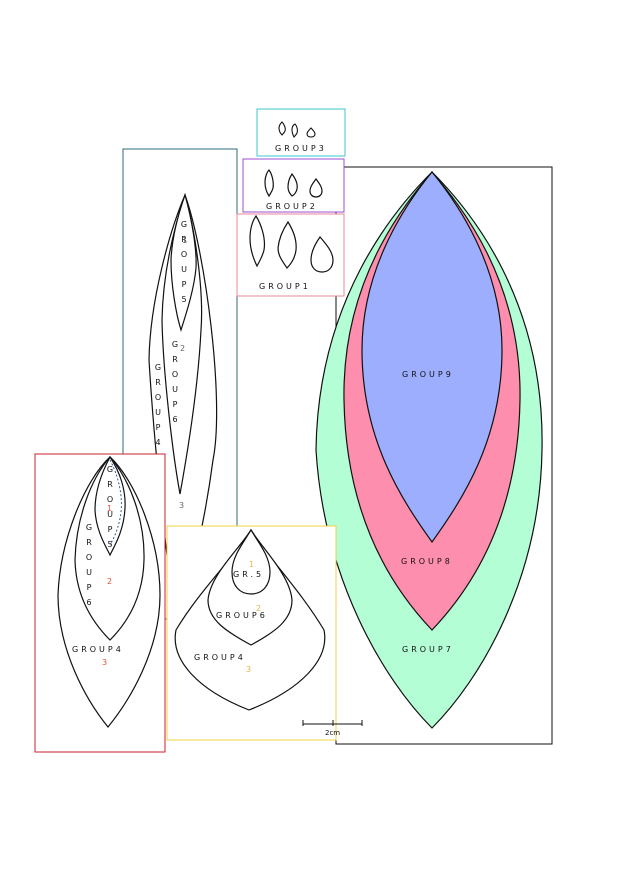 The height and width of the screenshot is (874, 618). I want to click on yellow-label-group5: GR.5, so click(248, 574).